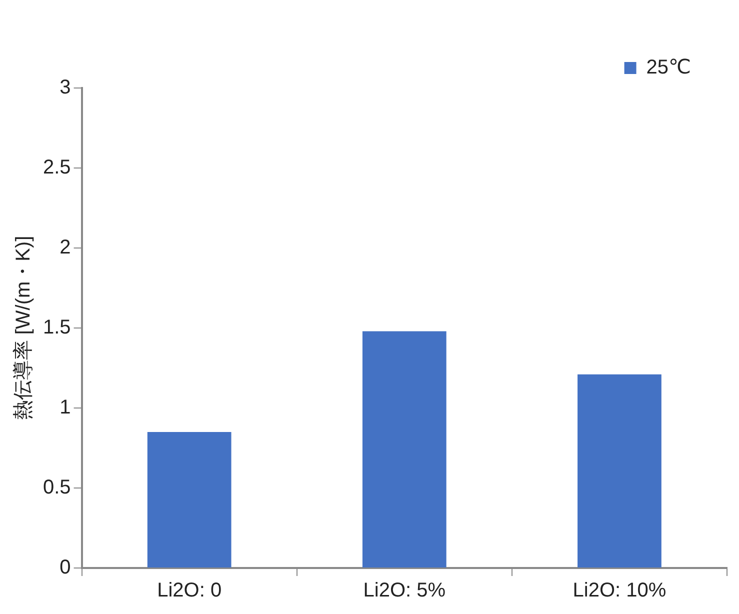 Image resolution: width=739 pixels, height=614 pixels. I want to click on legend-label: 25℃, so click(669, 67).